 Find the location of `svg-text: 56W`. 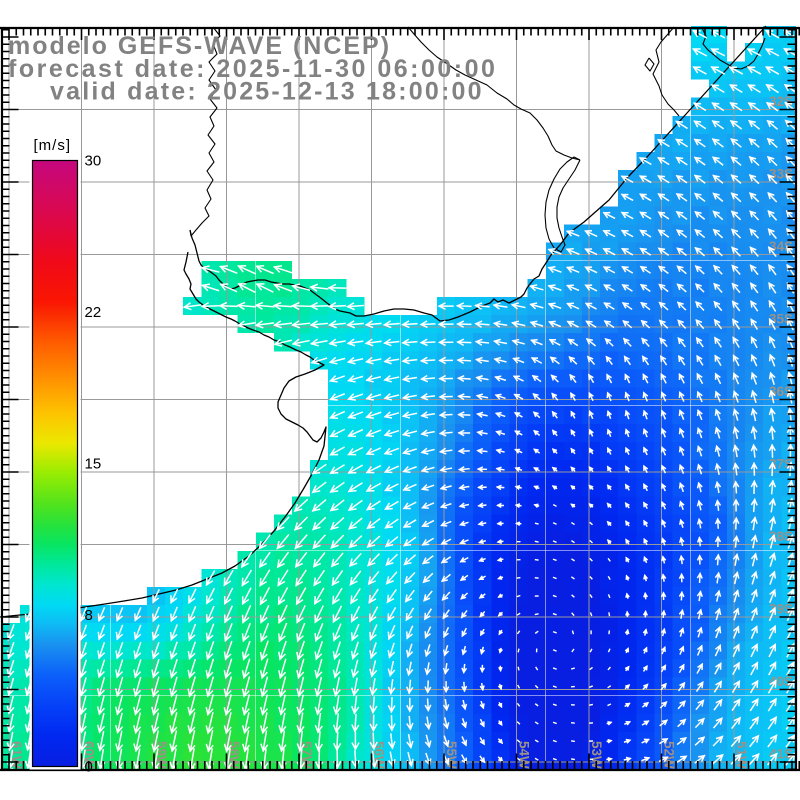

svg-text: 56W is located at coordinates (379, 755).